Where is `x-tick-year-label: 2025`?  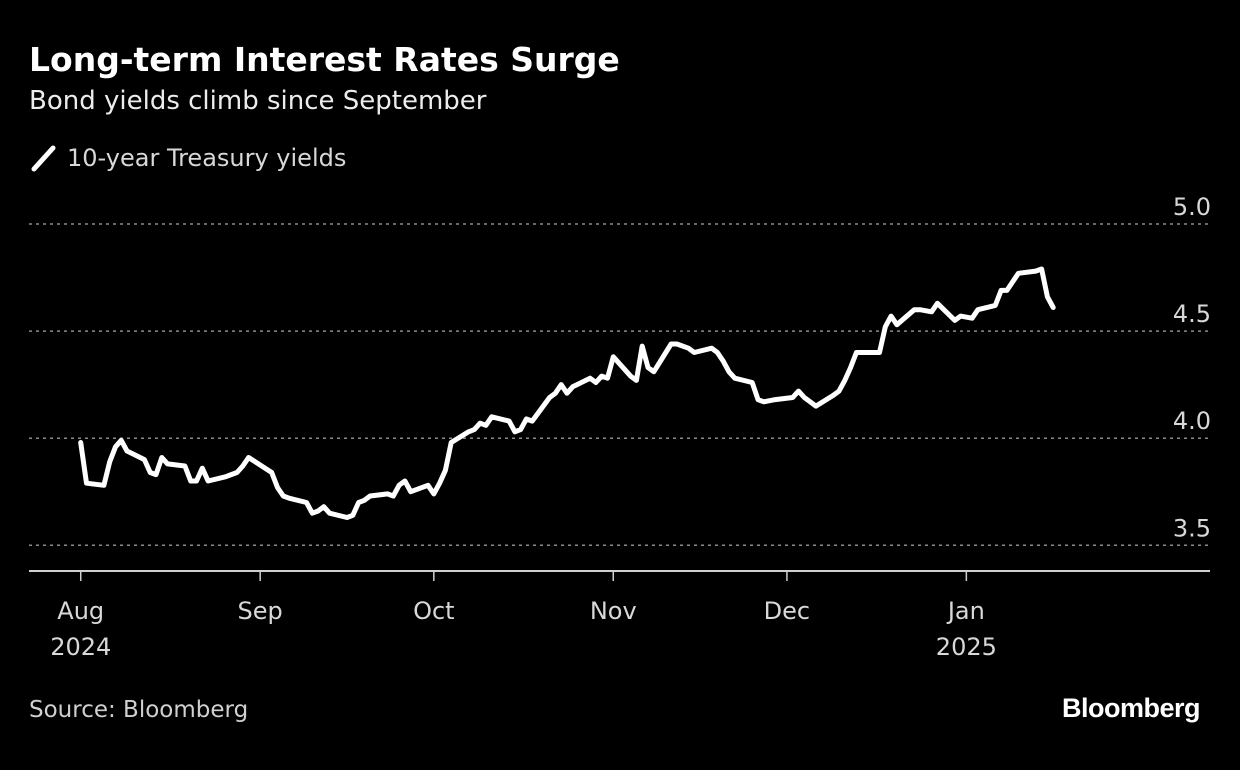 x-tick-year-label: 2025 is located at coordinates (966, 647).